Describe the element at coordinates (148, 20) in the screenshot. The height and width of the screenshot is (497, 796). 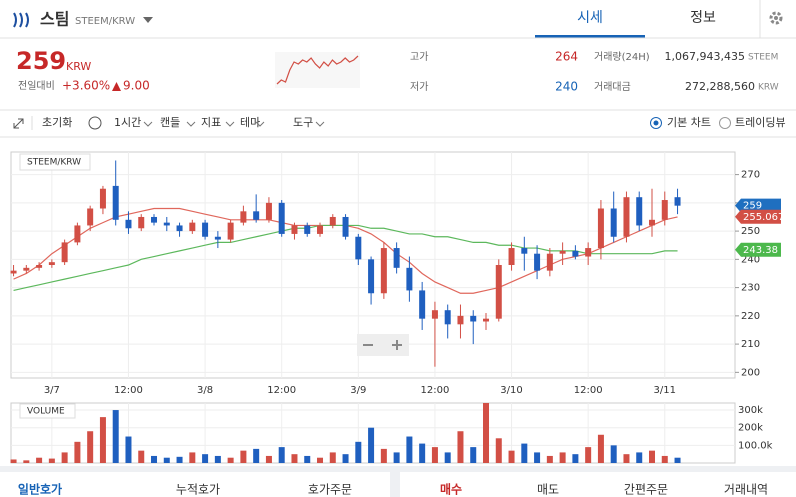
I see `dropdown-arrow` at that location.